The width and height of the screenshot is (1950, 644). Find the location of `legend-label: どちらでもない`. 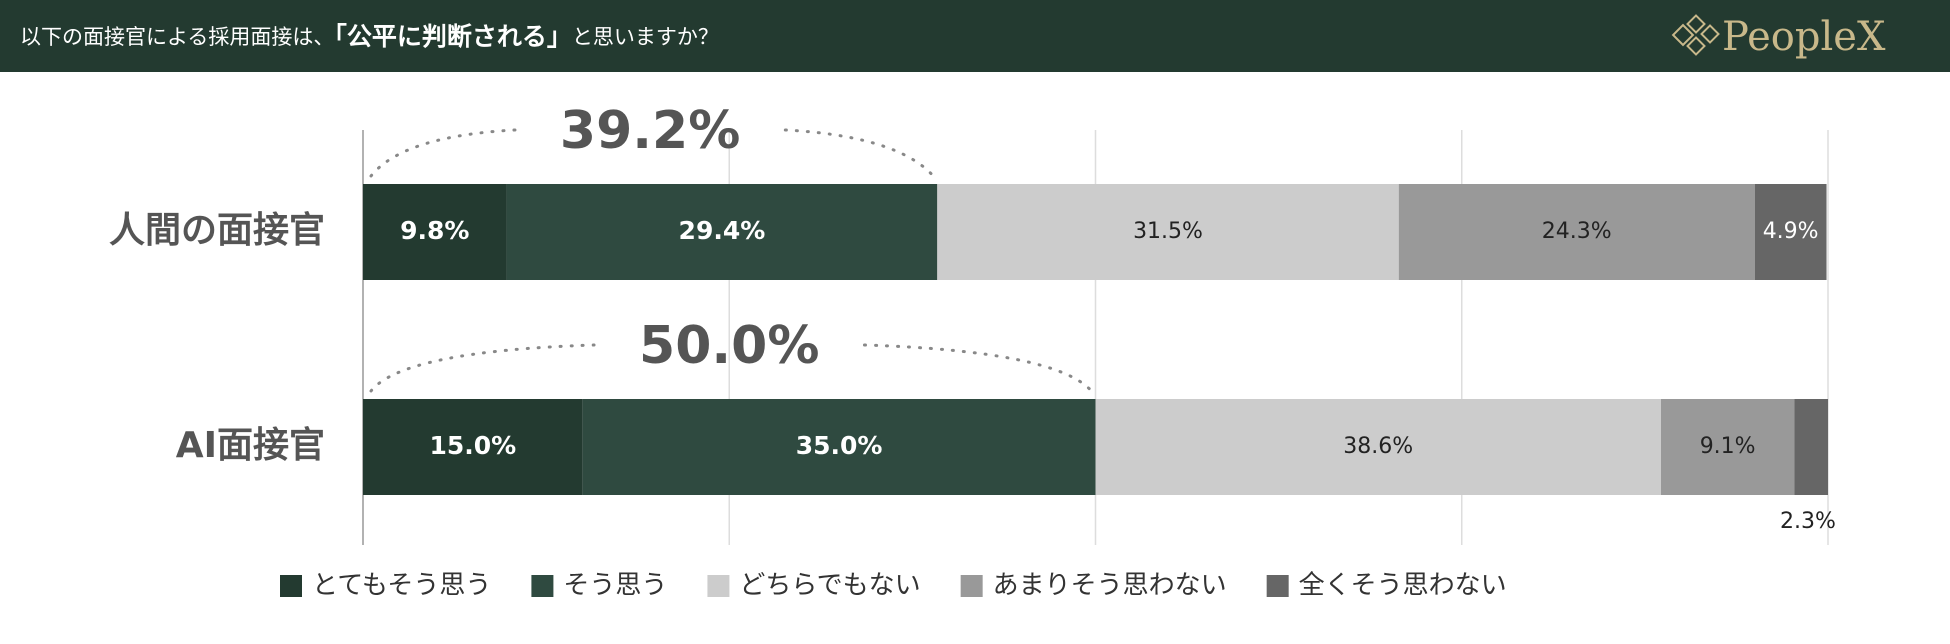

legend-label: どちらでもない is located at coordinates (829, 586).